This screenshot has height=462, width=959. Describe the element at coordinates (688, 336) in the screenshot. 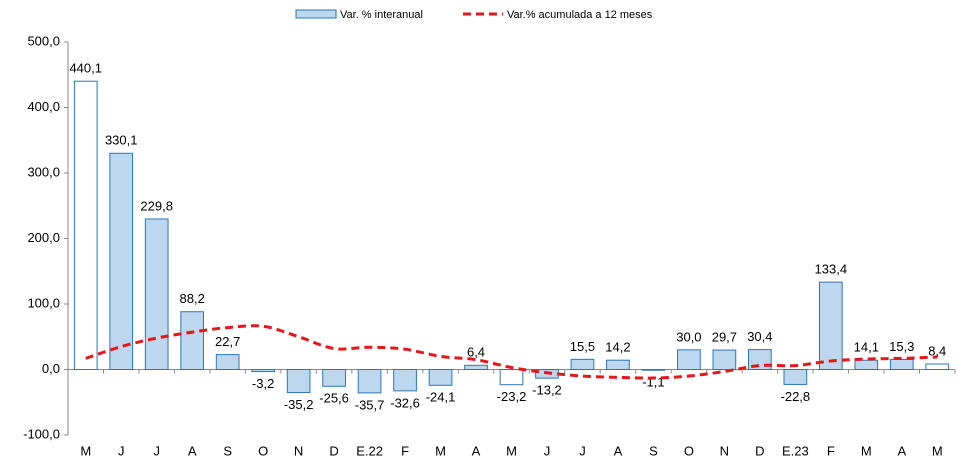

I see `value-label: 30,0` at that location.